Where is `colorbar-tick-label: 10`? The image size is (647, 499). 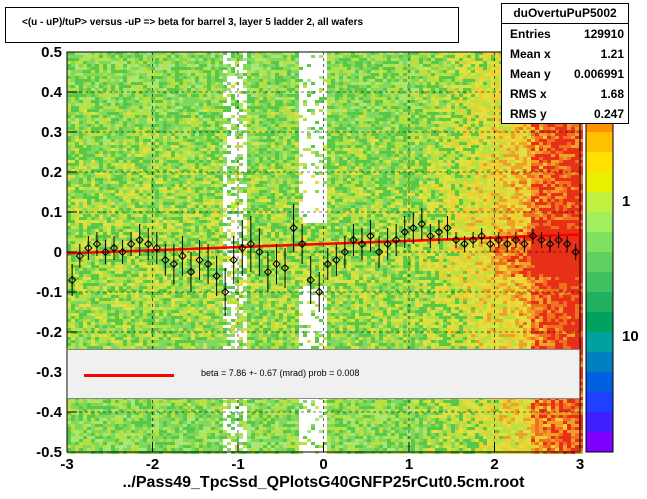
colorbar-tick-label: 10 is located at coordinates (630, 336).